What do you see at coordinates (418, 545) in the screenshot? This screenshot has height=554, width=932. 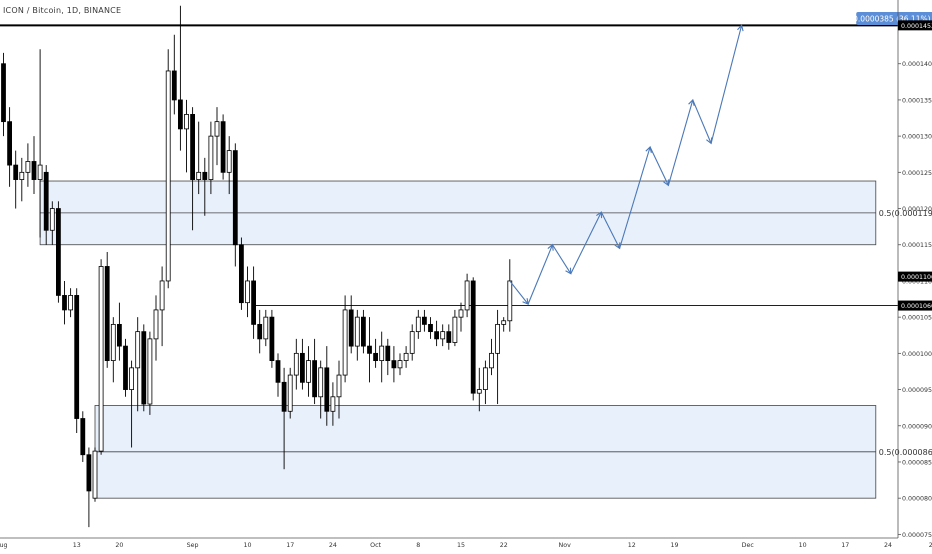 I see `x-tick-label-8: 8` at bounding box center [418, 545].